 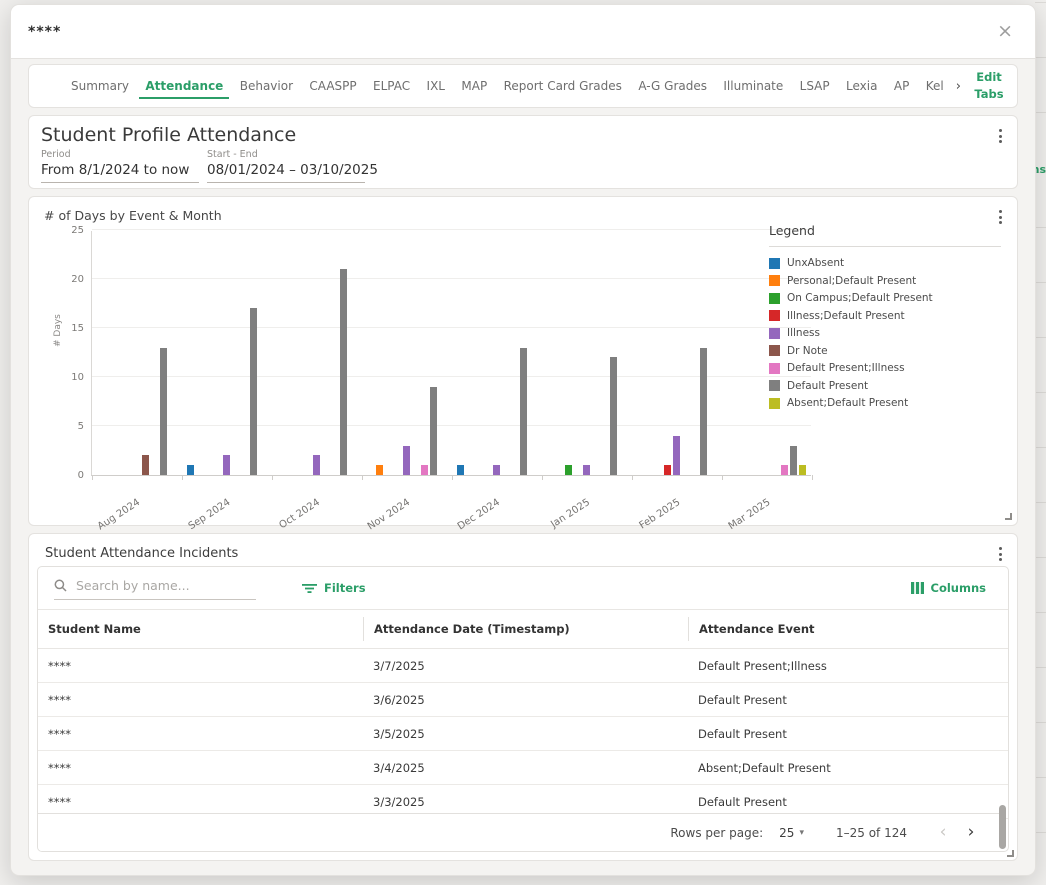 What do you see at coordinates (871, 832) in the screenshot?
I see `pagination-range: 1–25 of 124` at bounding box center [871, 832].